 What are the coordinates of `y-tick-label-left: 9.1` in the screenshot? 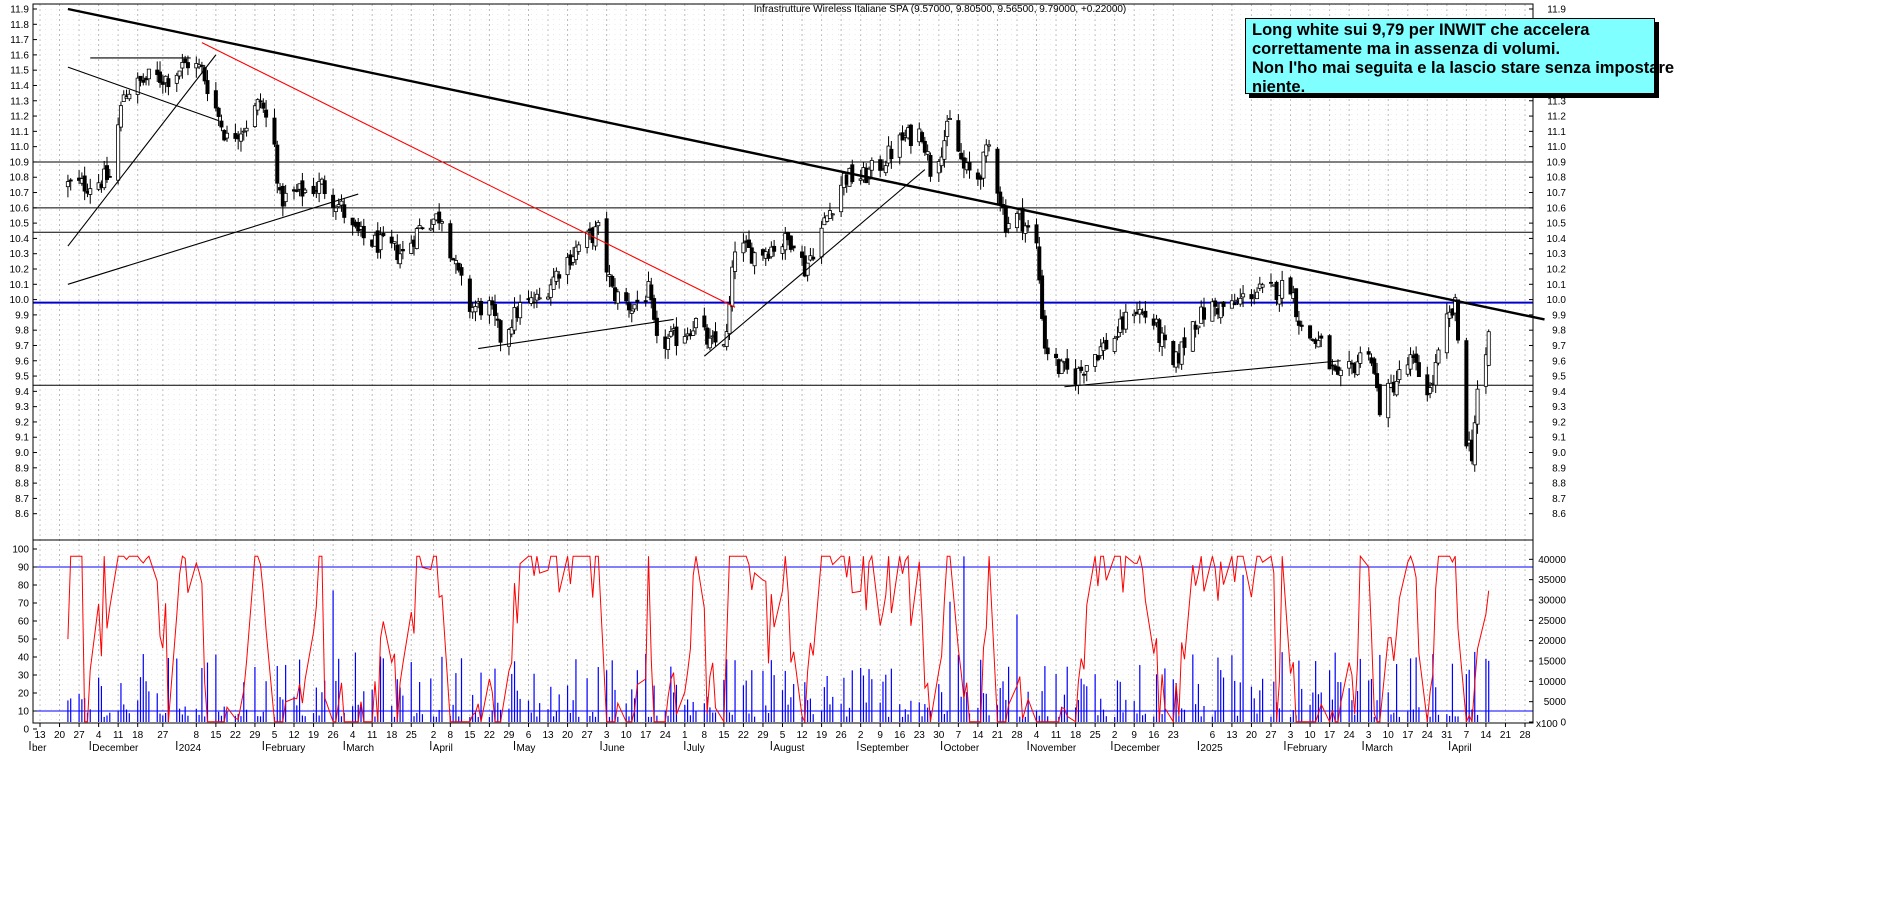 It's located at (22, 438).